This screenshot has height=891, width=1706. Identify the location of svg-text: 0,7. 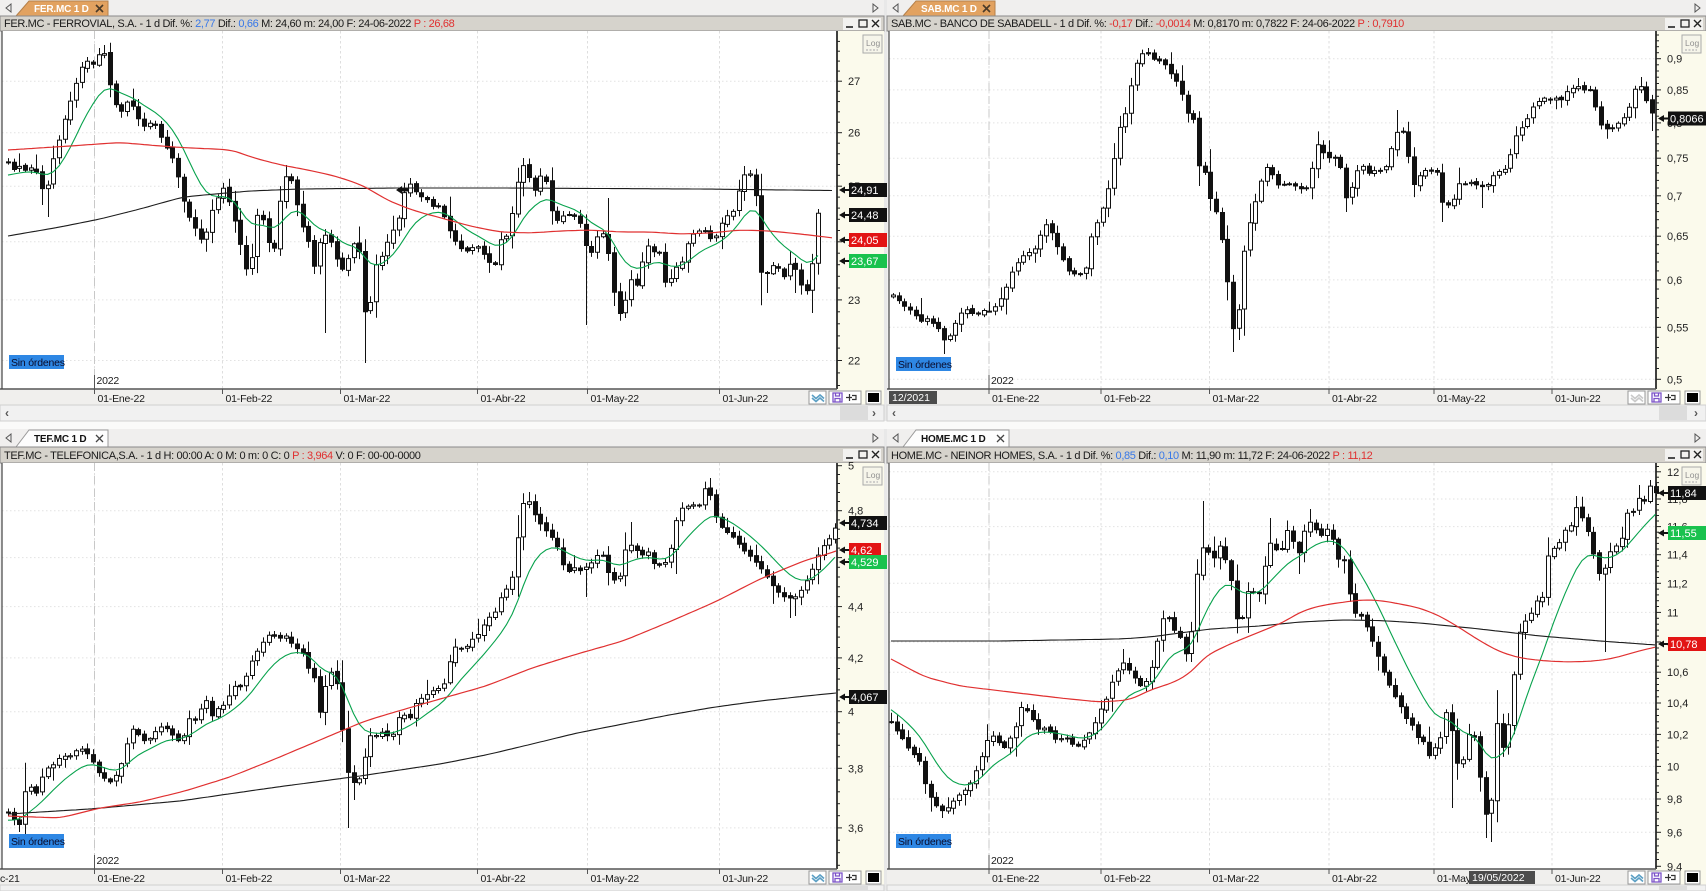
(1674, 197).